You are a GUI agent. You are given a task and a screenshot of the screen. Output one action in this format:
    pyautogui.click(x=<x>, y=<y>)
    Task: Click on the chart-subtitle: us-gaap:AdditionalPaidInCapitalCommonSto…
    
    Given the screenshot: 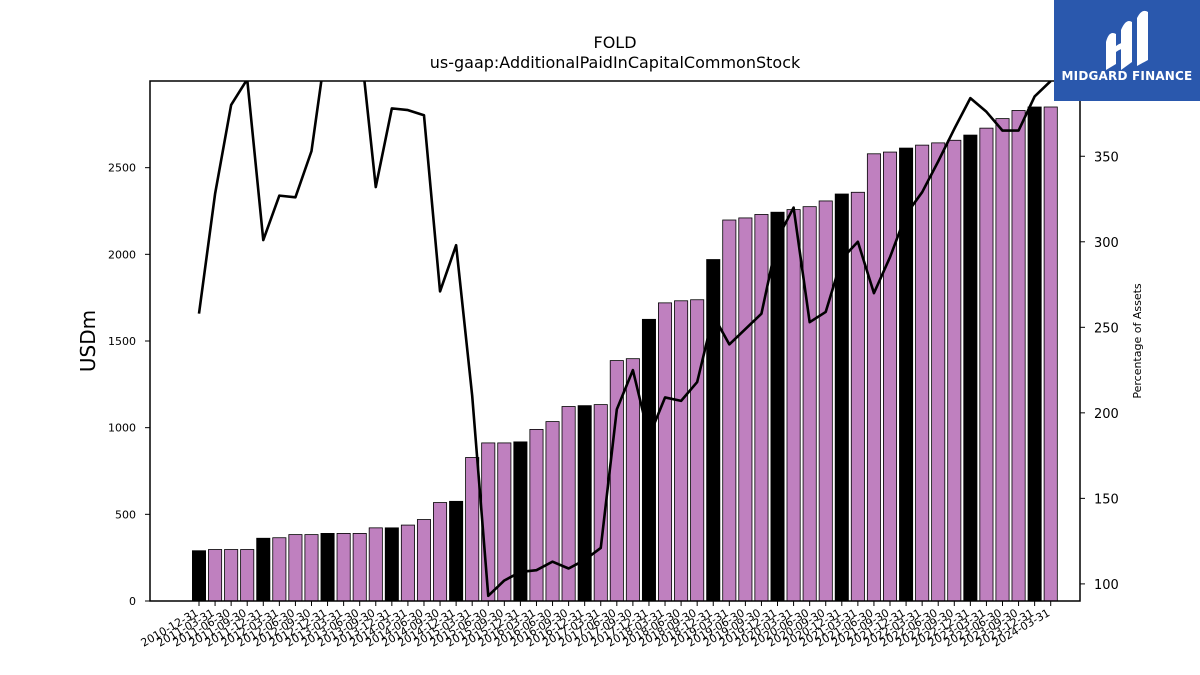 What is the action you would take?
    pyautogui.click(x=615, y=62)
    